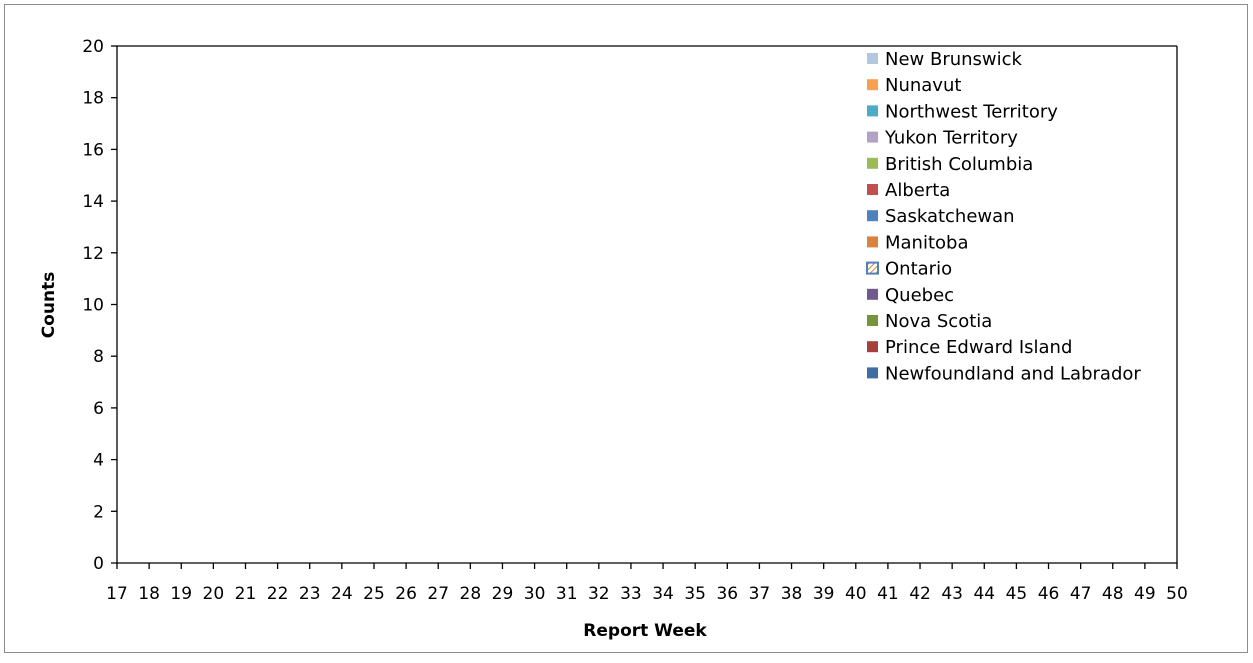  I want to click on x-tick-label: 49, so click(1145, 594).